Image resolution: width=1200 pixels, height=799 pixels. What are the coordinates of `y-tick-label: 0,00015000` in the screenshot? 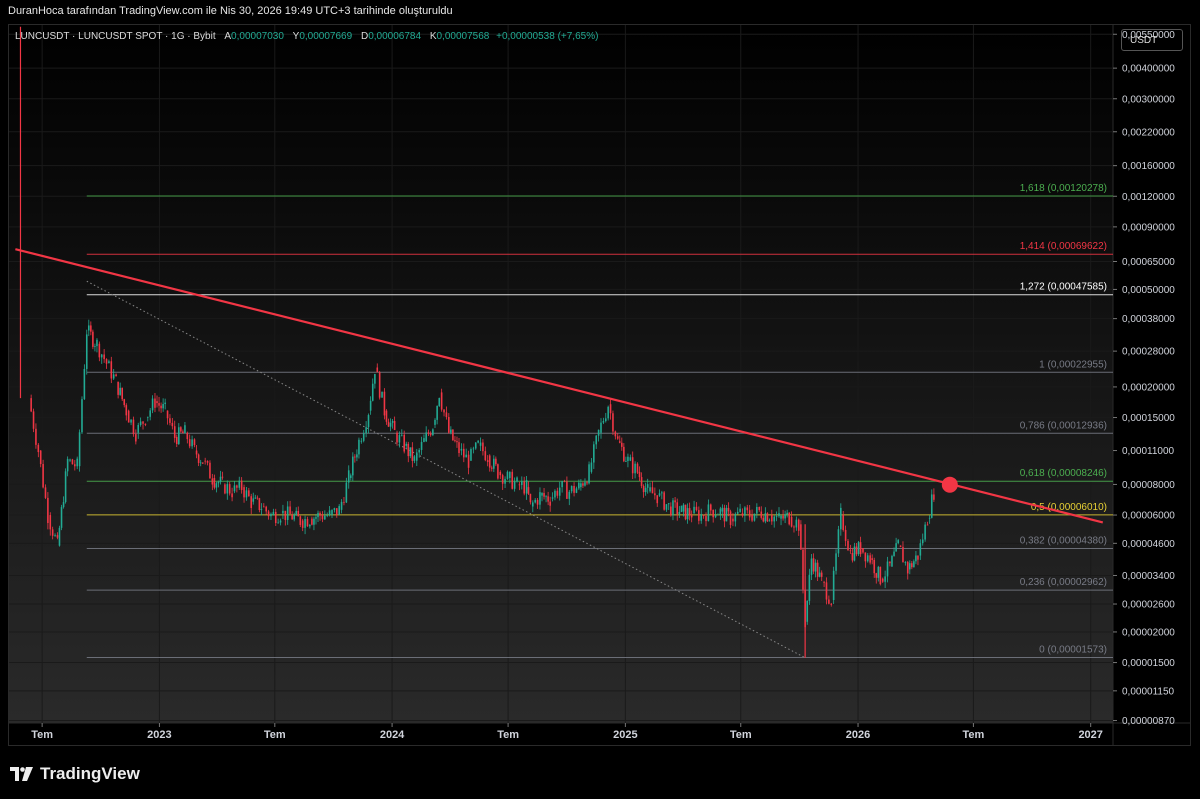 It's located at (1148, 418).